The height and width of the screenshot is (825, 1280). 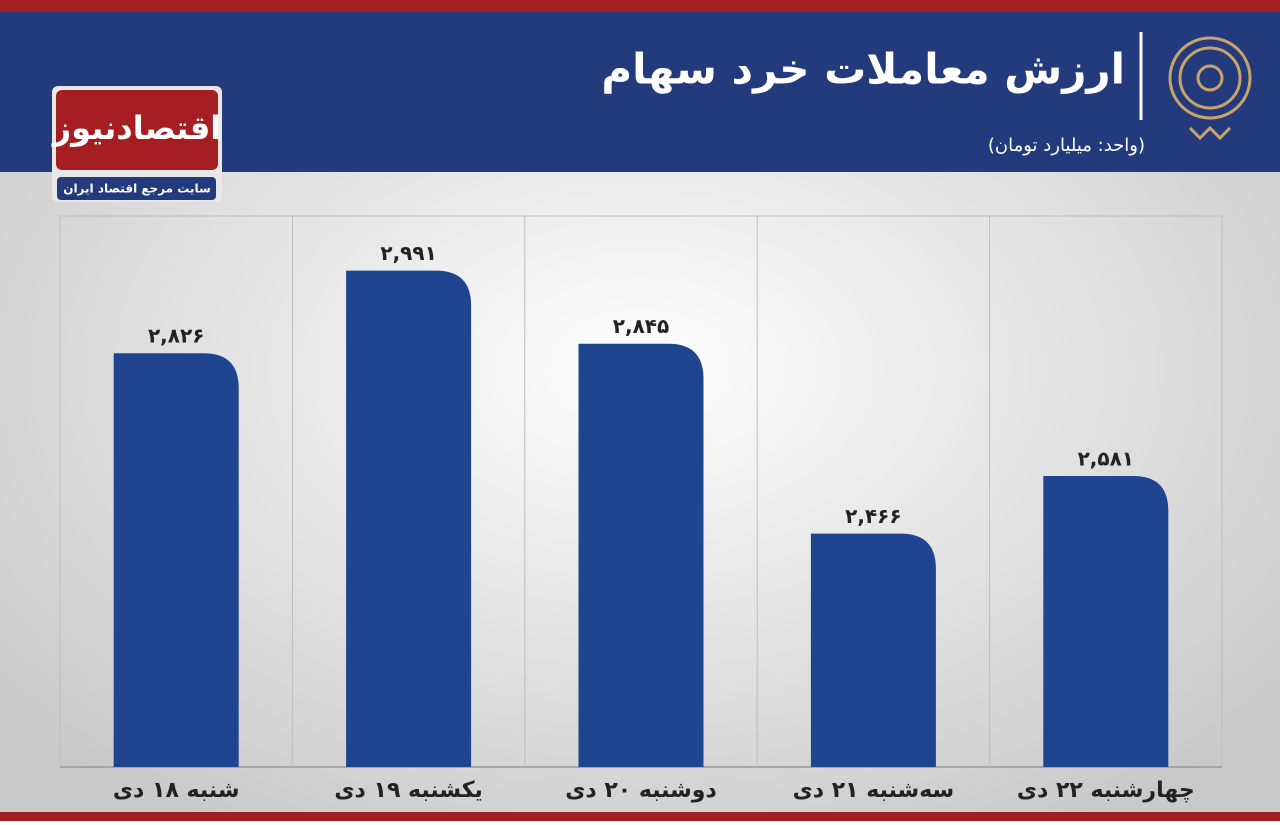 What do you see at coordinates (640, 816) in the screenshot?
I see `bottom-strip` at bounding box center [640, 816].